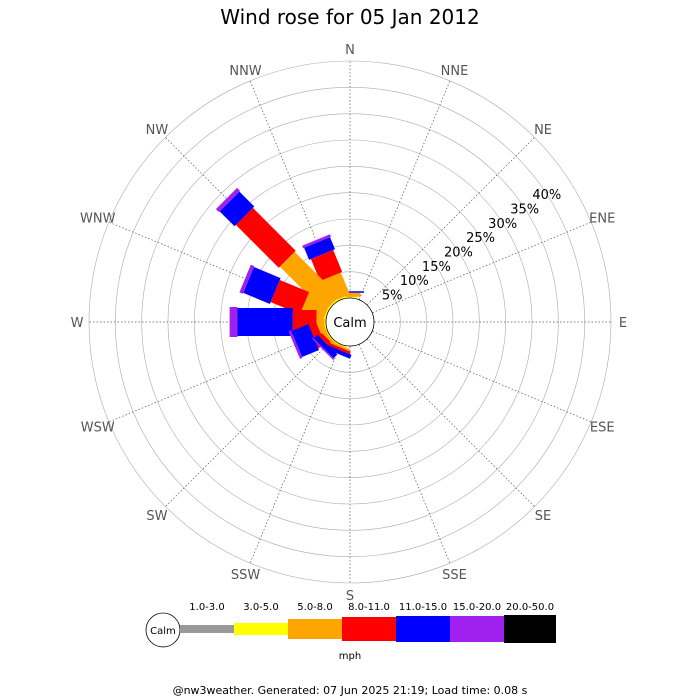 The image size is (700, 700). What do you see at coordinates (392, 296) in the screenshot?
I see `percent-label: 5%` at bounding box center [392, 296].